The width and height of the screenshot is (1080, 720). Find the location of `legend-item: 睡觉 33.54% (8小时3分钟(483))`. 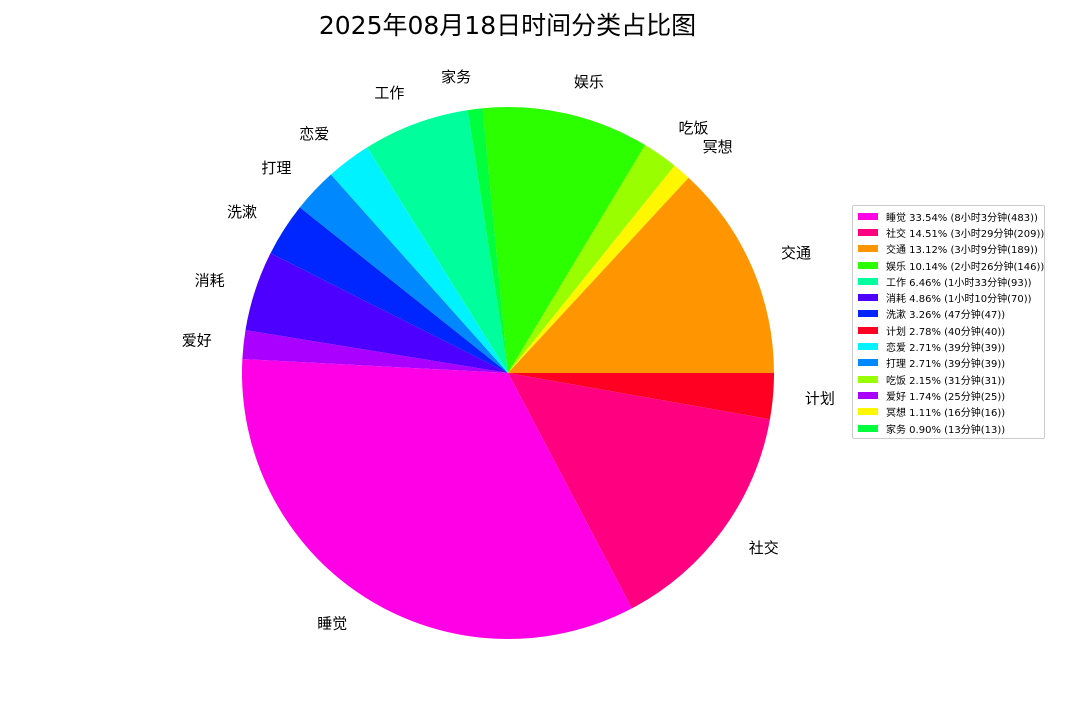

legend-item: 睡觉 33.54% (8小时3分钟(483)) is located at coordinates (948, 216).